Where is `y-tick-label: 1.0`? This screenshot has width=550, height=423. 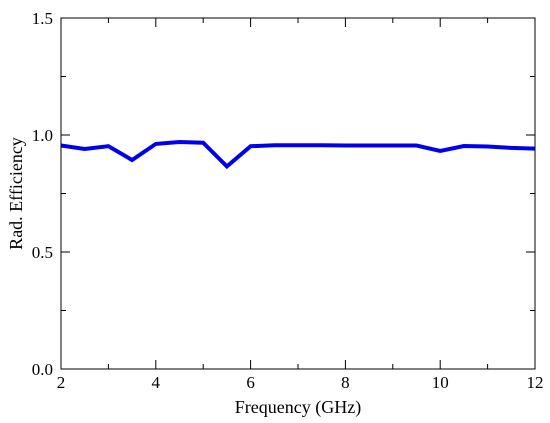 y-tick-label: 1.0 is located at coordinates (42, 135).